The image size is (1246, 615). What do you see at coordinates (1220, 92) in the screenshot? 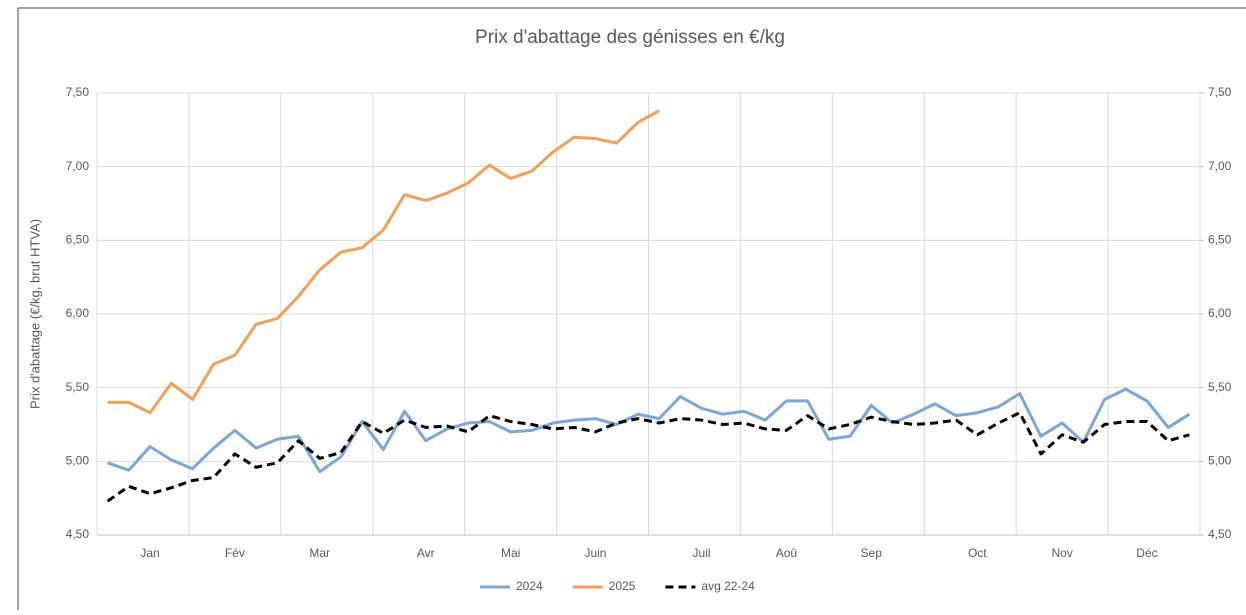
I see `y2-tick-label: 7,50` at bounding box center [1220, 92].